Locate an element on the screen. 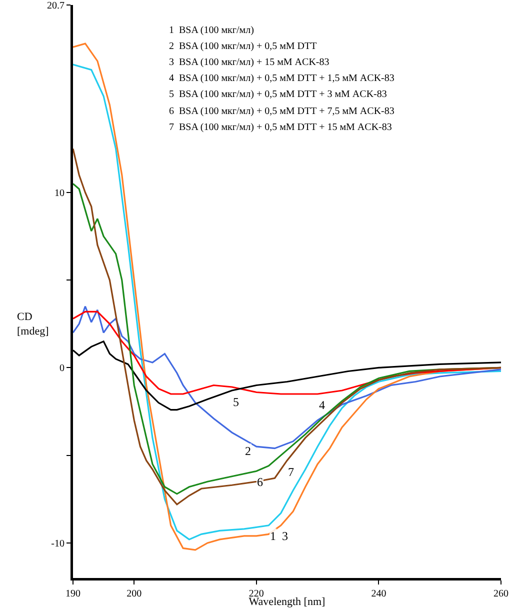 The height and width of the screenshot is (608, 509). annotation: 1 BSA (100 мкг/мл) is located at coordinates (211, 30).